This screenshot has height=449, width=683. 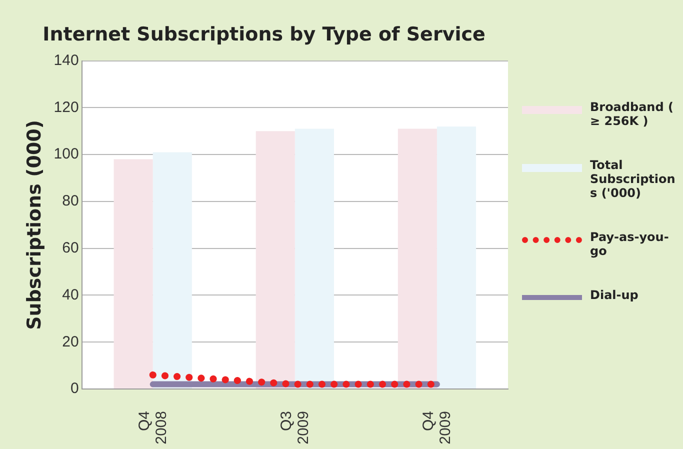 I want to click on y-tick-label: 120, so click(x=66, y=107).